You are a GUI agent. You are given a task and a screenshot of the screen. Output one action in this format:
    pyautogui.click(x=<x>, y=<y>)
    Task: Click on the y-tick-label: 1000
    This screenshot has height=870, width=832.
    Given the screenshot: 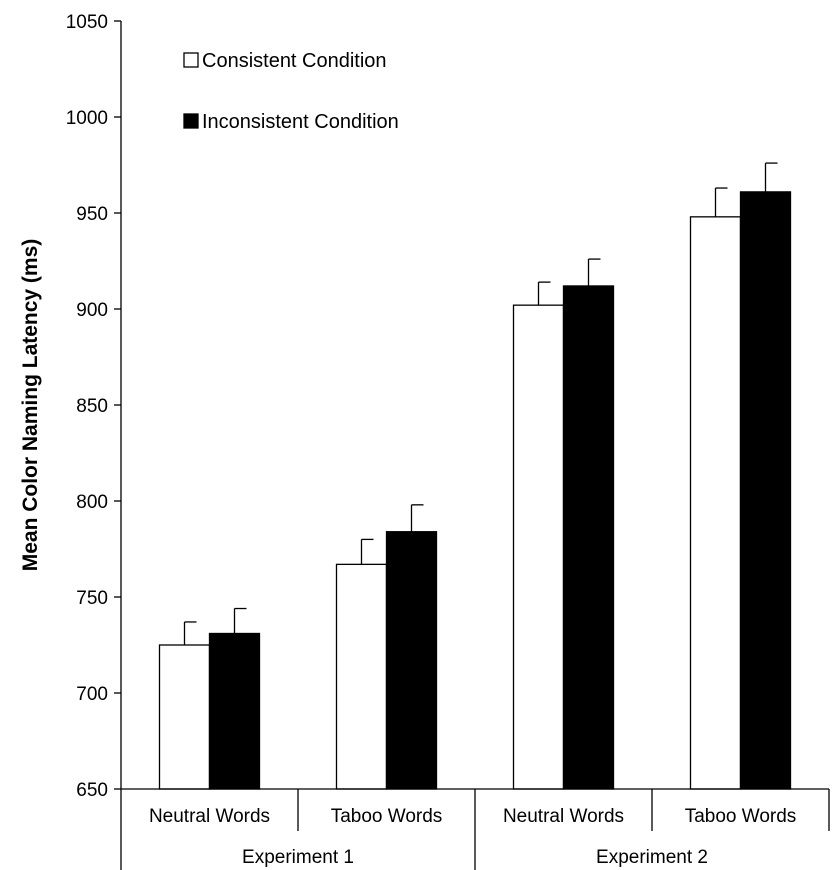 What is the action you would take?
    pyautogui.click(x=87, y=118)
    